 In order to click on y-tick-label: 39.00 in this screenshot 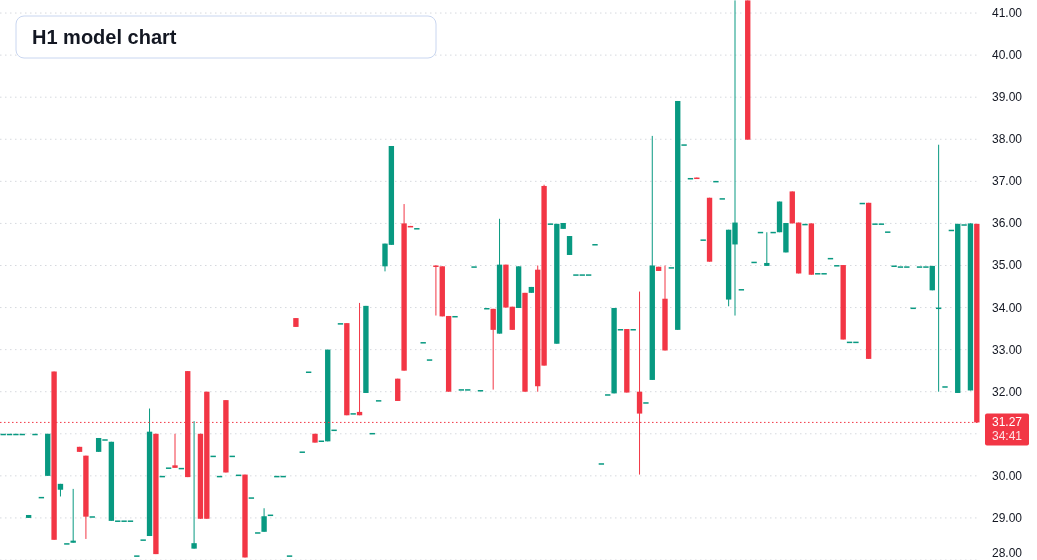, I will do `click(1007, 97)`.